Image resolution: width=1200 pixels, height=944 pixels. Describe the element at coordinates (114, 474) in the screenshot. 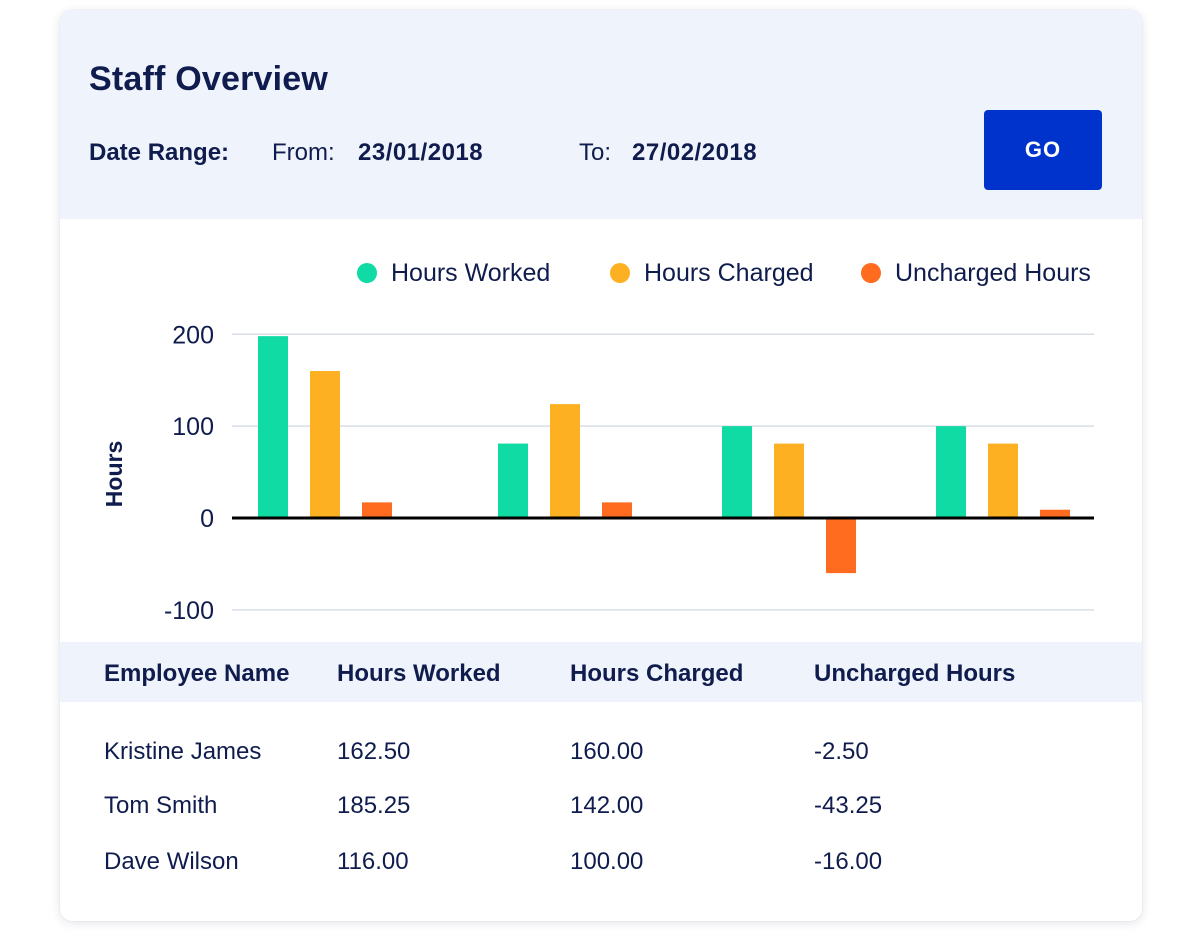

I see `y-axis-label: Hours` at that location.